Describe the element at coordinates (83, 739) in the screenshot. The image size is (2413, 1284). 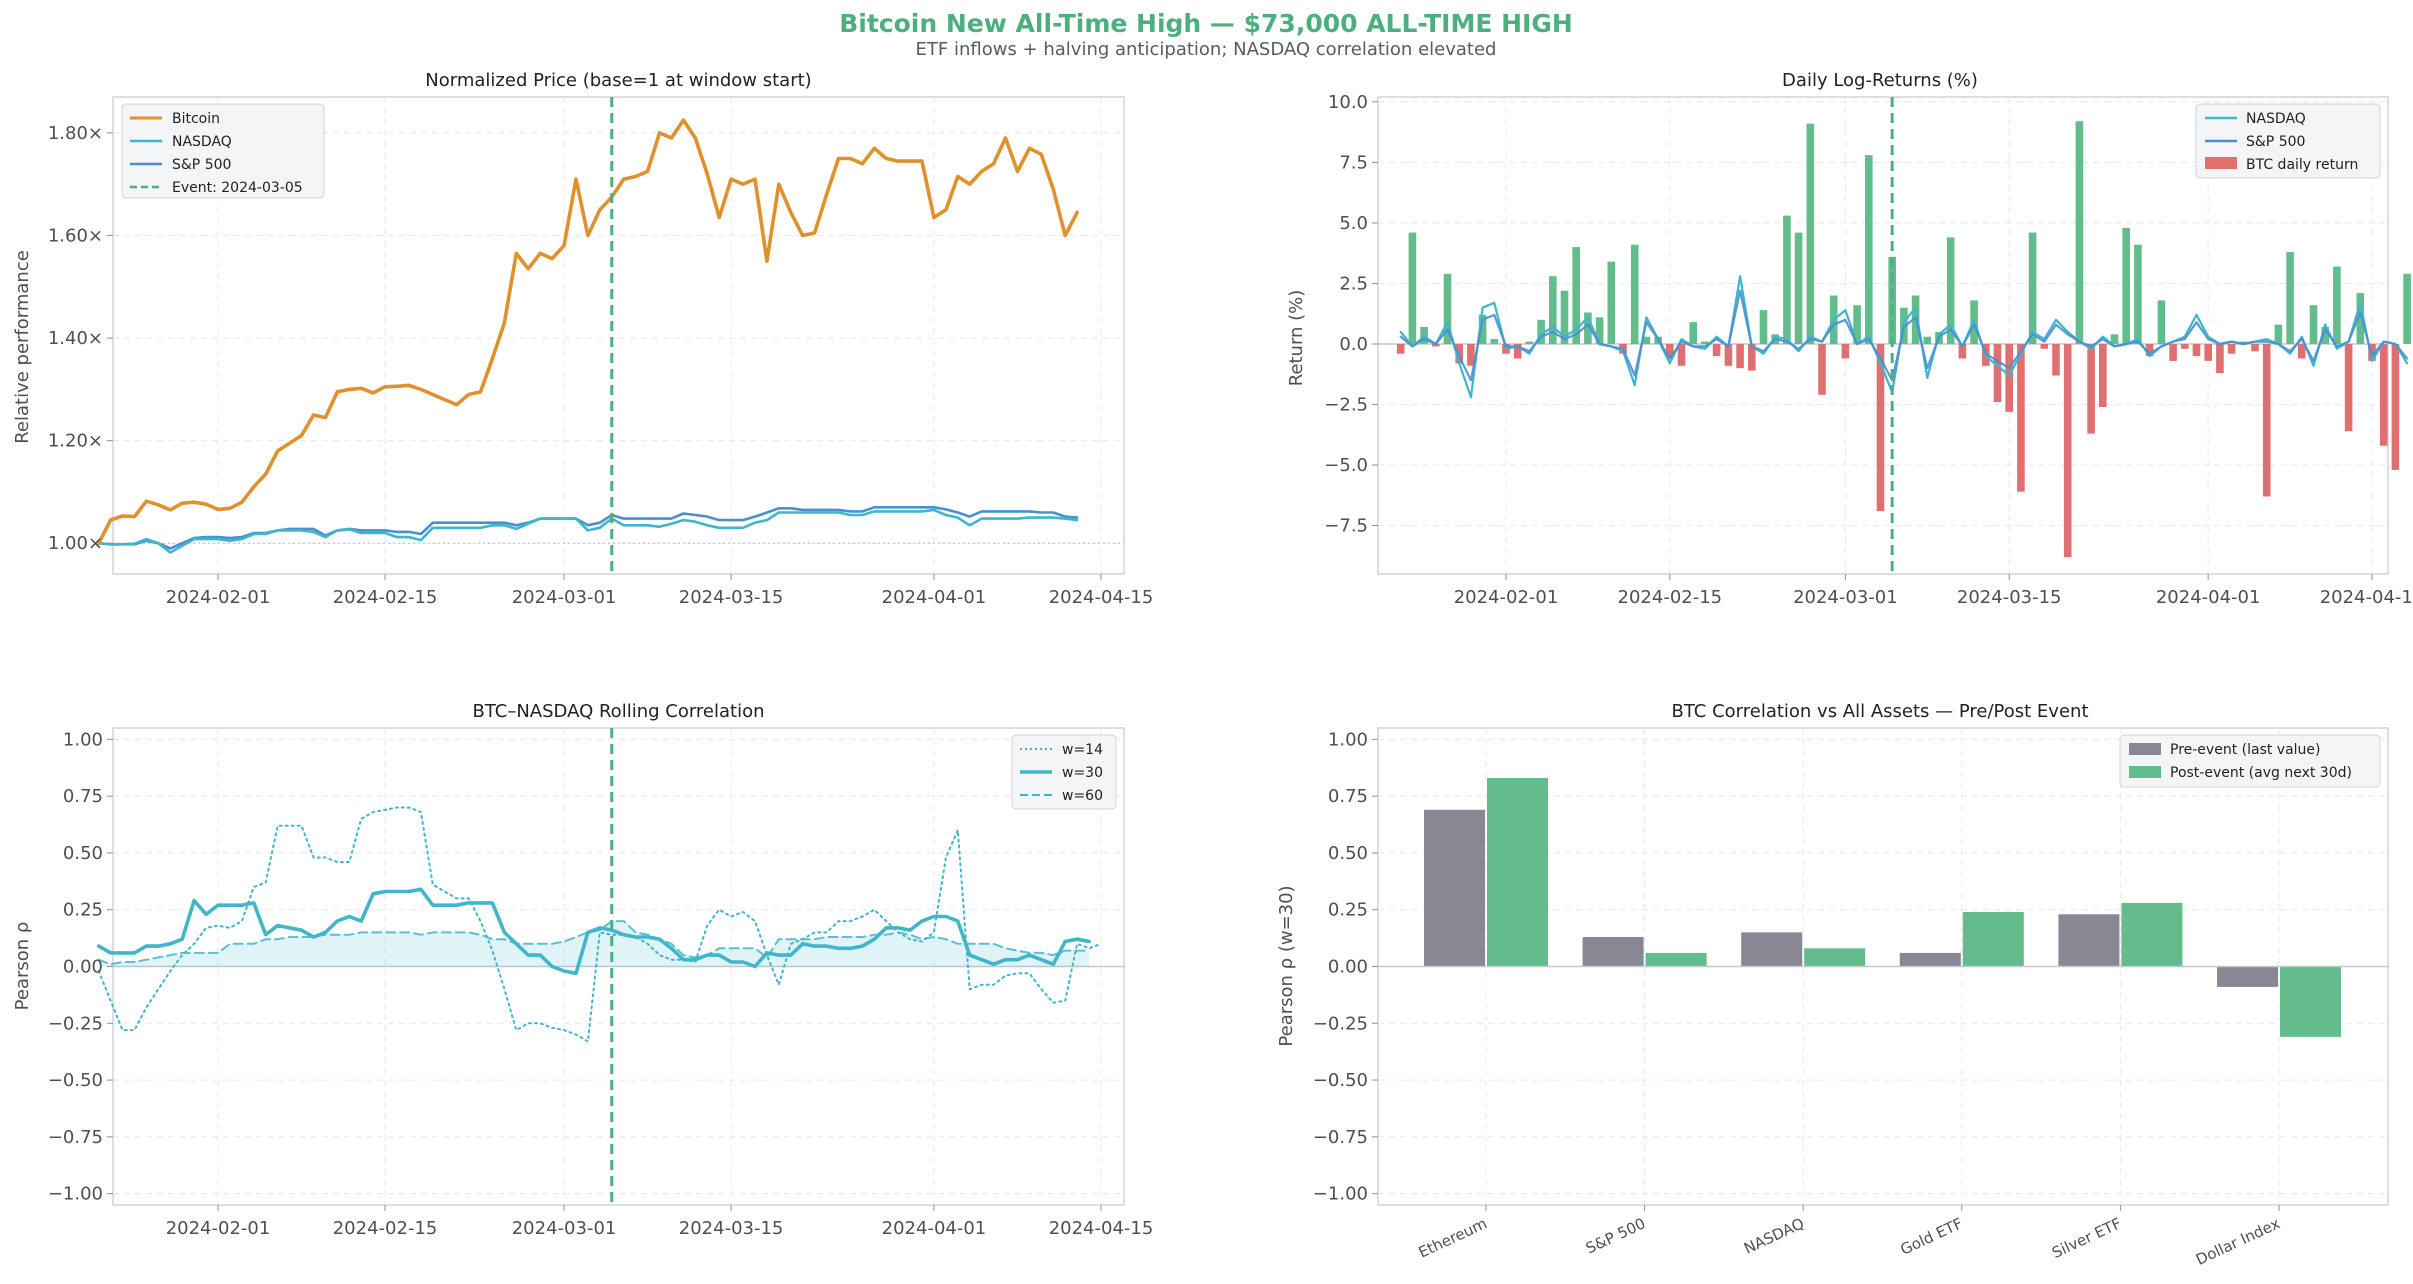
I see `y-tick-label: 1.00` at that location.